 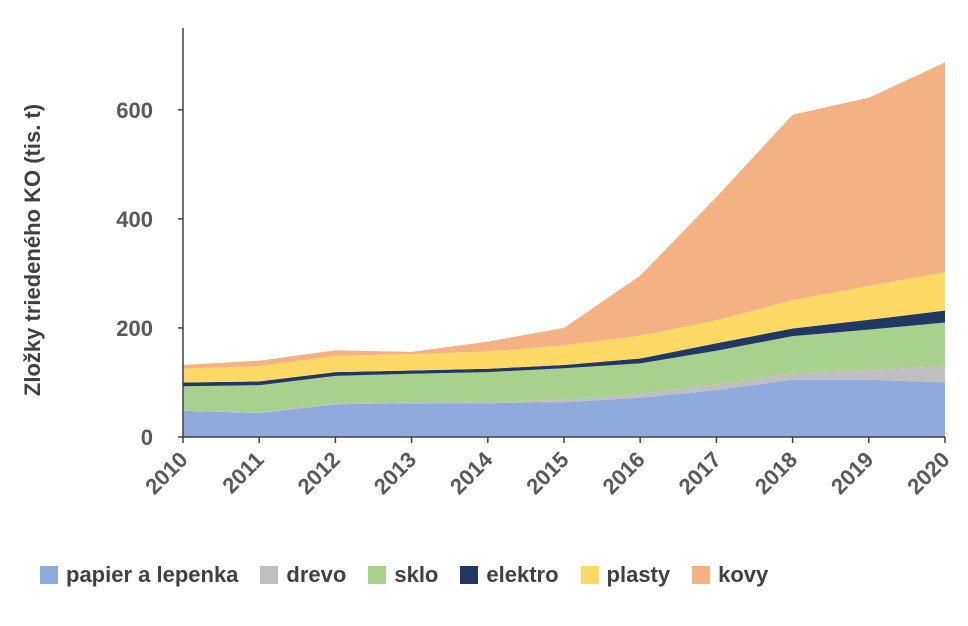 What do you see at coordinates (152, 574) in the screenshot?
I see `legend-label: papier a lepenka` at bounding box center [152, 574].